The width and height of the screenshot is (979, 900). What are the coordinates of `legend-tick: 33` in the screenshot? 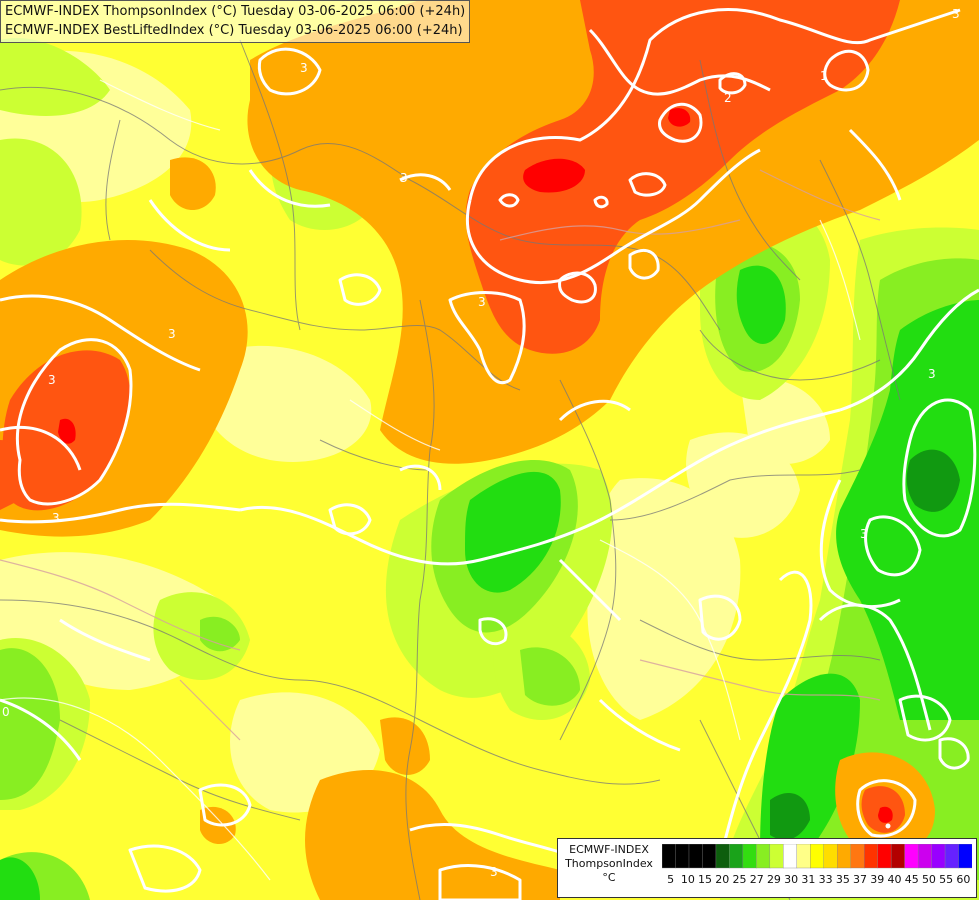 It's located at (825, 879).